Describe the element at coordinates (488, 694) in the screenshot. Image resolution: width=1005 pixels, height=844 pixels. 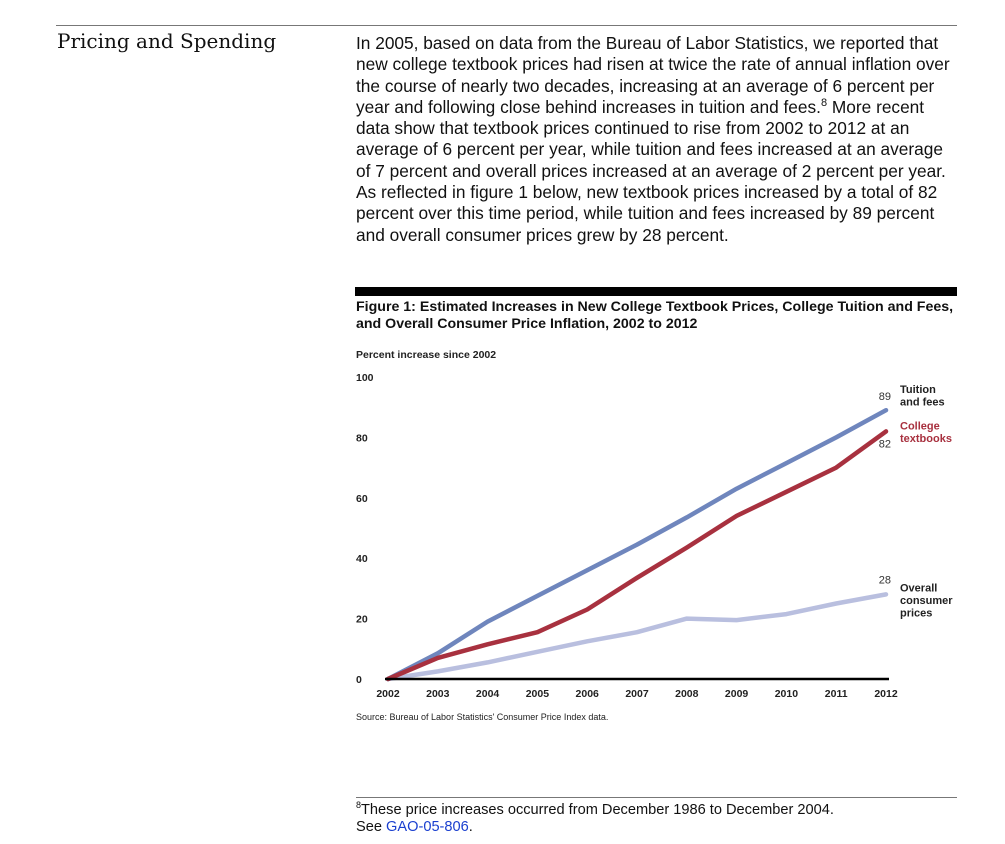
I see `x-tick-label: 2004` at that location.